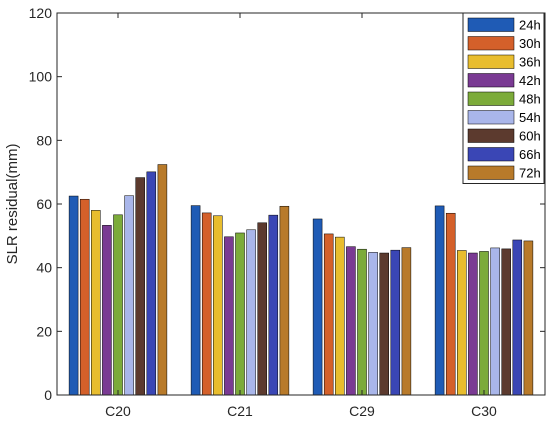 This screenshot has width=550, height=422. Describe the element at coordinates (384, 324) in the screenshot. I see `bar-C29-60h` at that location.